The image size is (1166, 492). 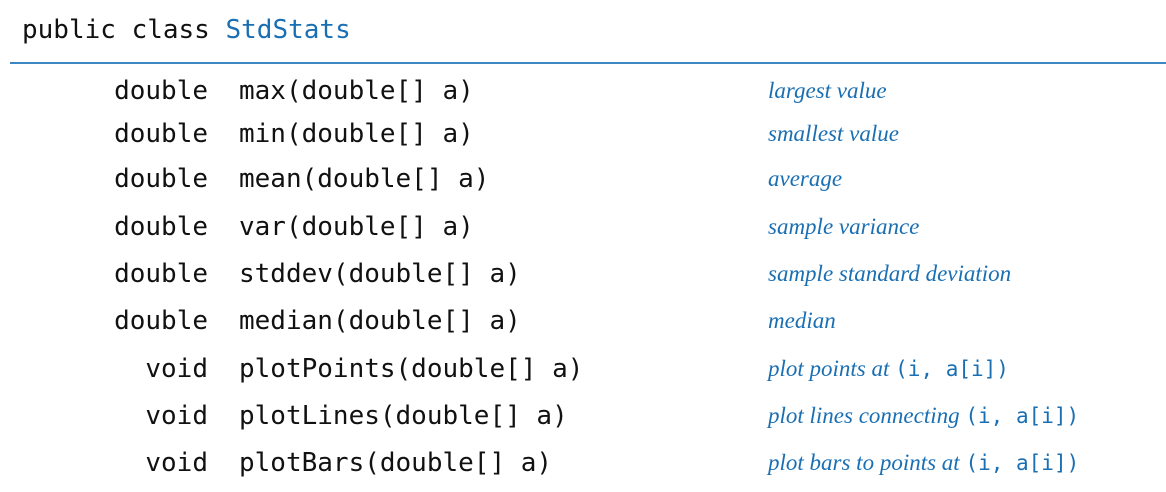 I want to click on description-text: median, so click(x=802, y=320).